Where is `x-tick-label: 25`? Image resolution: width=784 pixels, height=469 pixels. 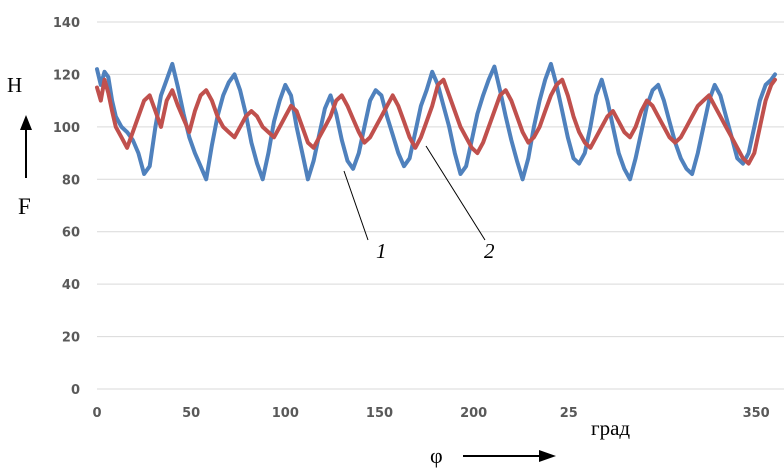 x-tick-label: 25 is located at coordinates (569, 413).